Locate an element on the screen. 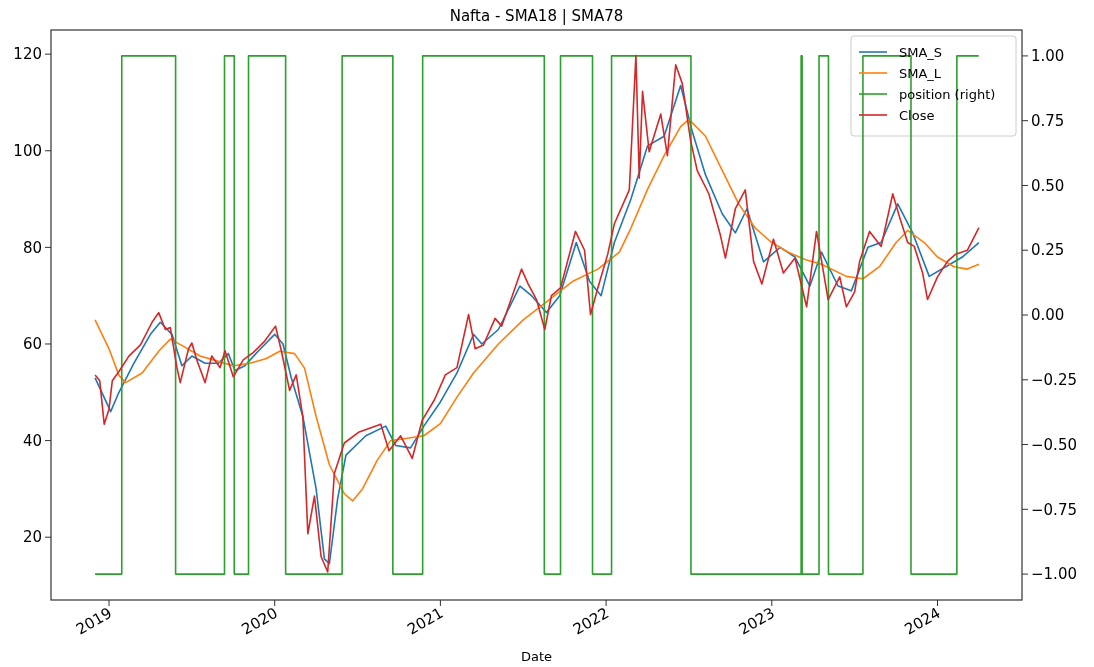 This screenshot has height=667, width=1094. y2-tick-label: −0.50 is located at coordinates (1054, 444).